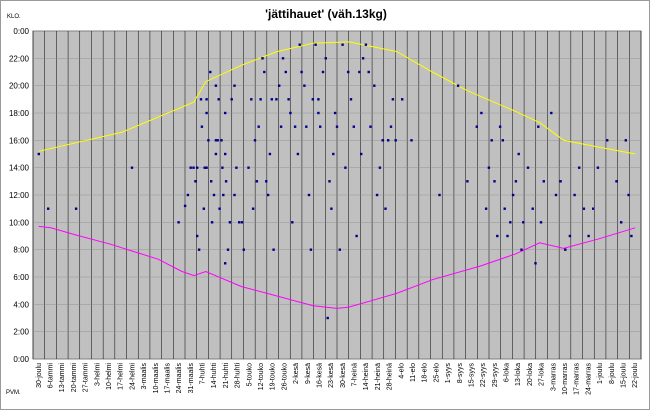 Image resolution: width=650 pixels, height=414 pixels. I want to click on y-tick-label: 12:00, so click(19, 195).